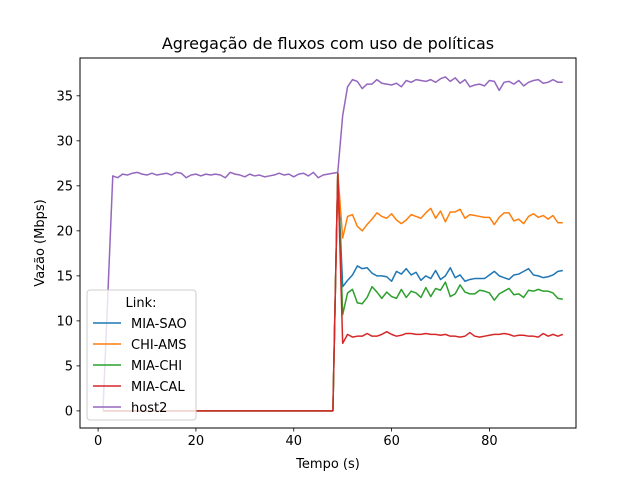  What do you see at coordinates (158, 345) in the screenshot?
I see `legend-label-chi-ams: CHI-AMS` at bounding box center [158, 345].